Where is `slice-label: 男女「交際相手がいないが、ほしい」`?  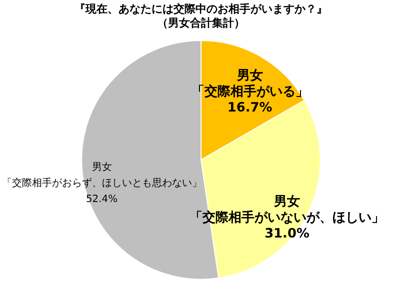 slice-label: 男女「交際相手がいないが、ほしい」 is located at coordinates (286, 210).